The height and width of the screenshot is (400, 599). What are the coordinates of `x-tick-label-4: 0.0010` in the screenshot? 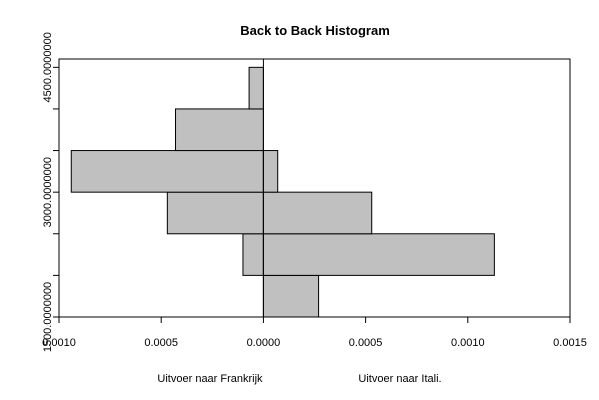 It's located at (468, 343).